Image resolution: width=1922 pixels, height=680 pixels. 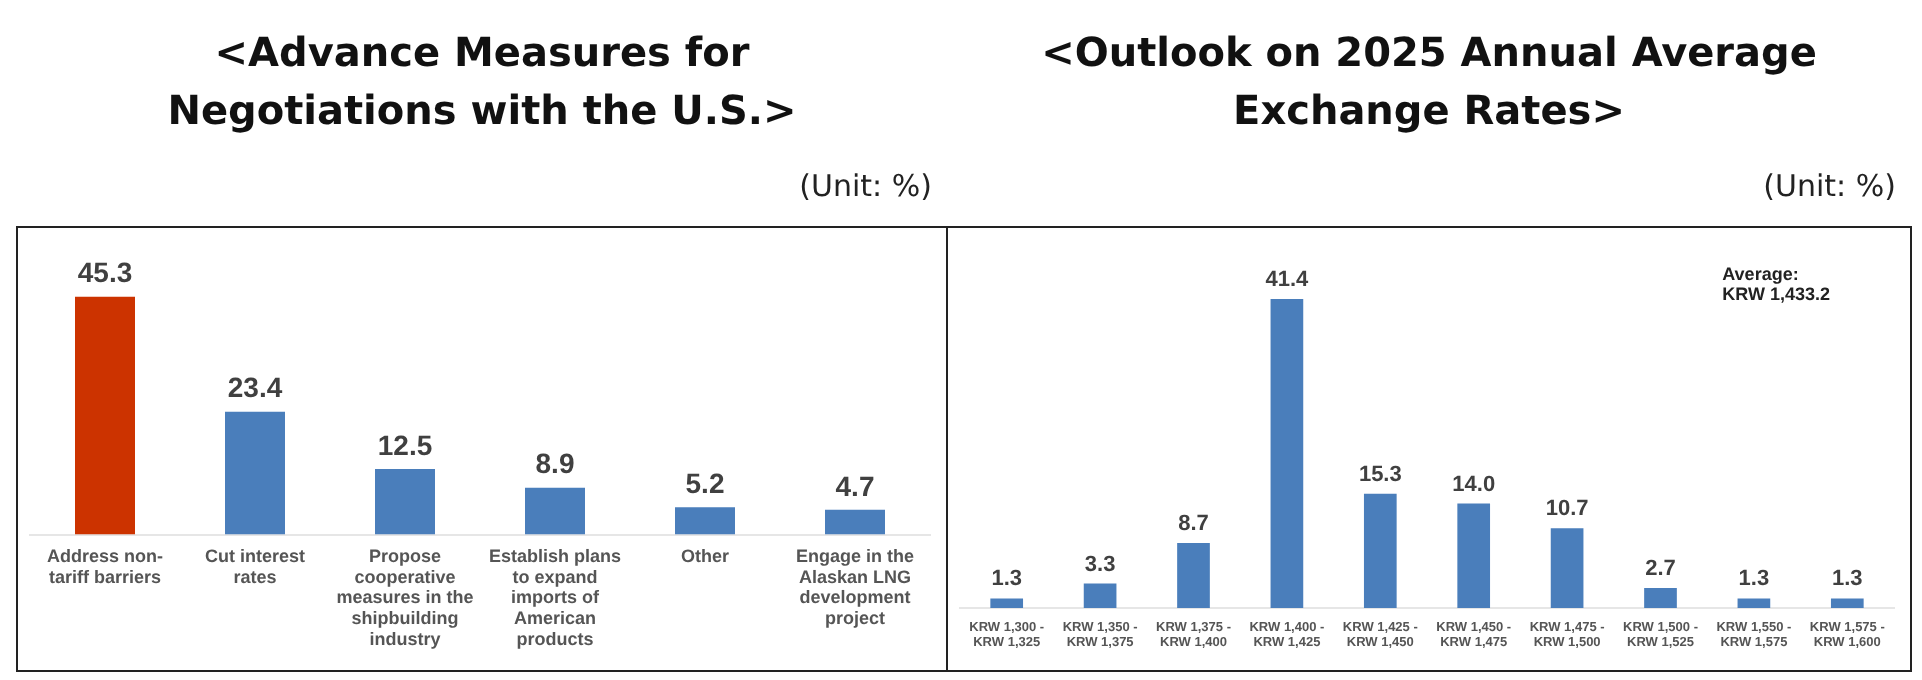 I want to click on data-label: 45.3, so click(x=105, y=272).